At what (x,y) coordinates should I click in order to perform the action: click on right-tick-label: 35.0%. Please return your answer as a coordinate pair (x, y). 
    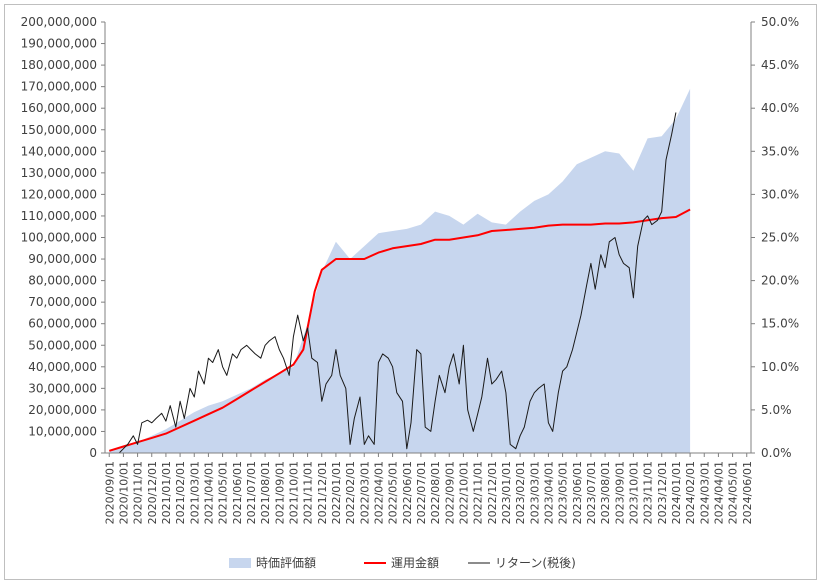
    Looking at the image, I should click on (780, 151).